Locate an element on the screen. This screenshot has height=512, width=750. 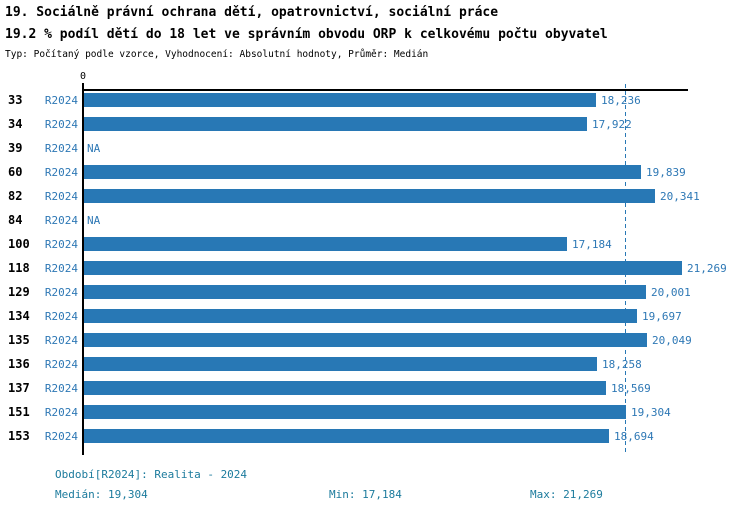
chart-row: 118 R2024 21,269 is located at coordinates (375, 268).